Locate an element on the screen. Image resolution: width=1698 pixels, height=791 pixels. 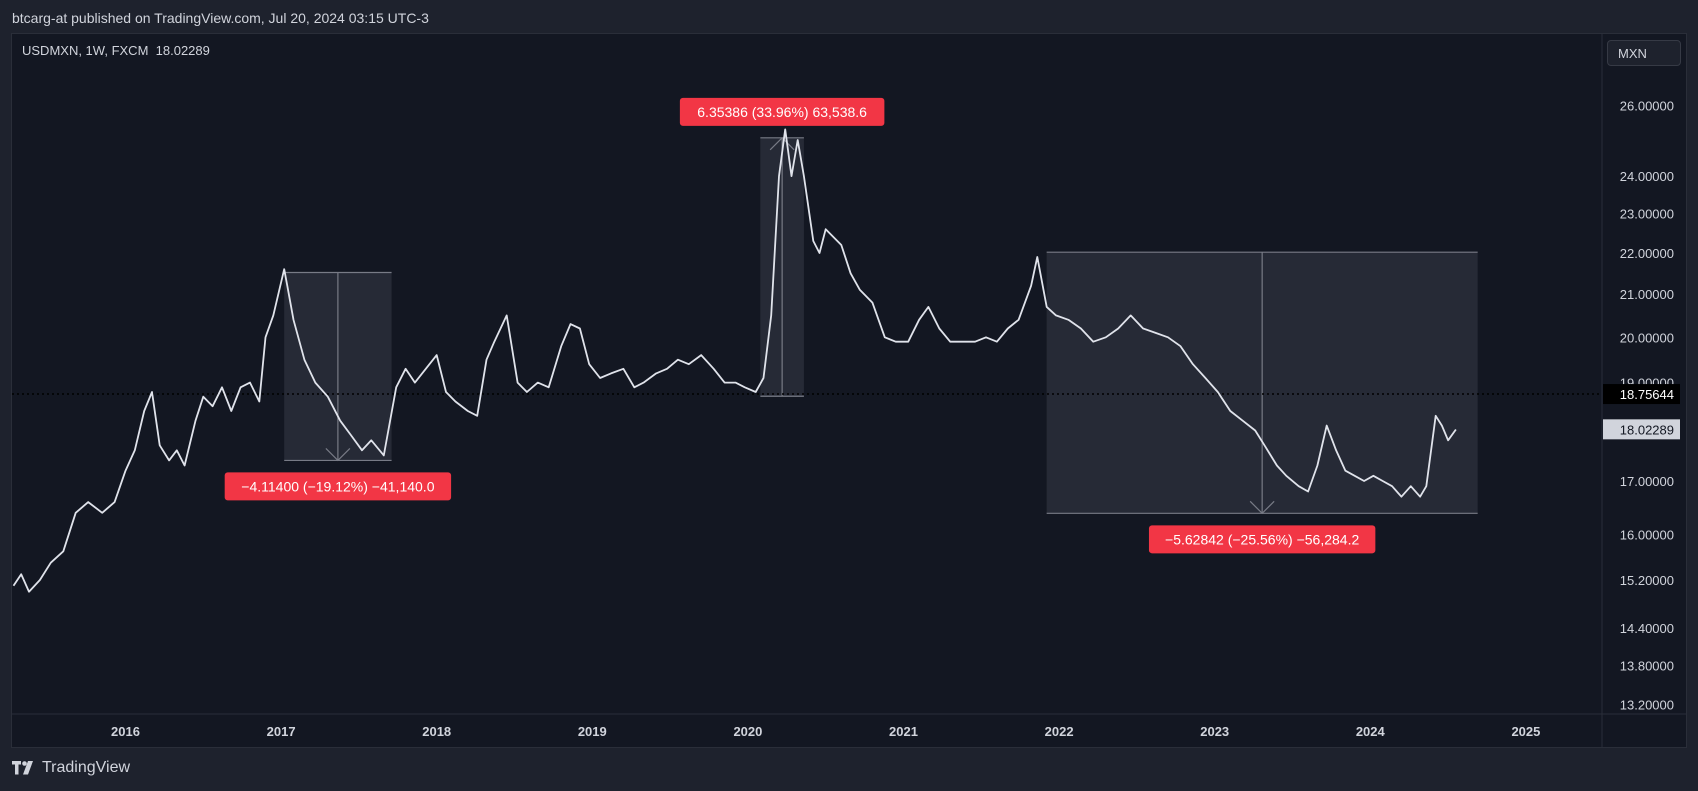
symbol-info-text: USDMXN, 1W, FXCM is located at coordinates (85, 50).